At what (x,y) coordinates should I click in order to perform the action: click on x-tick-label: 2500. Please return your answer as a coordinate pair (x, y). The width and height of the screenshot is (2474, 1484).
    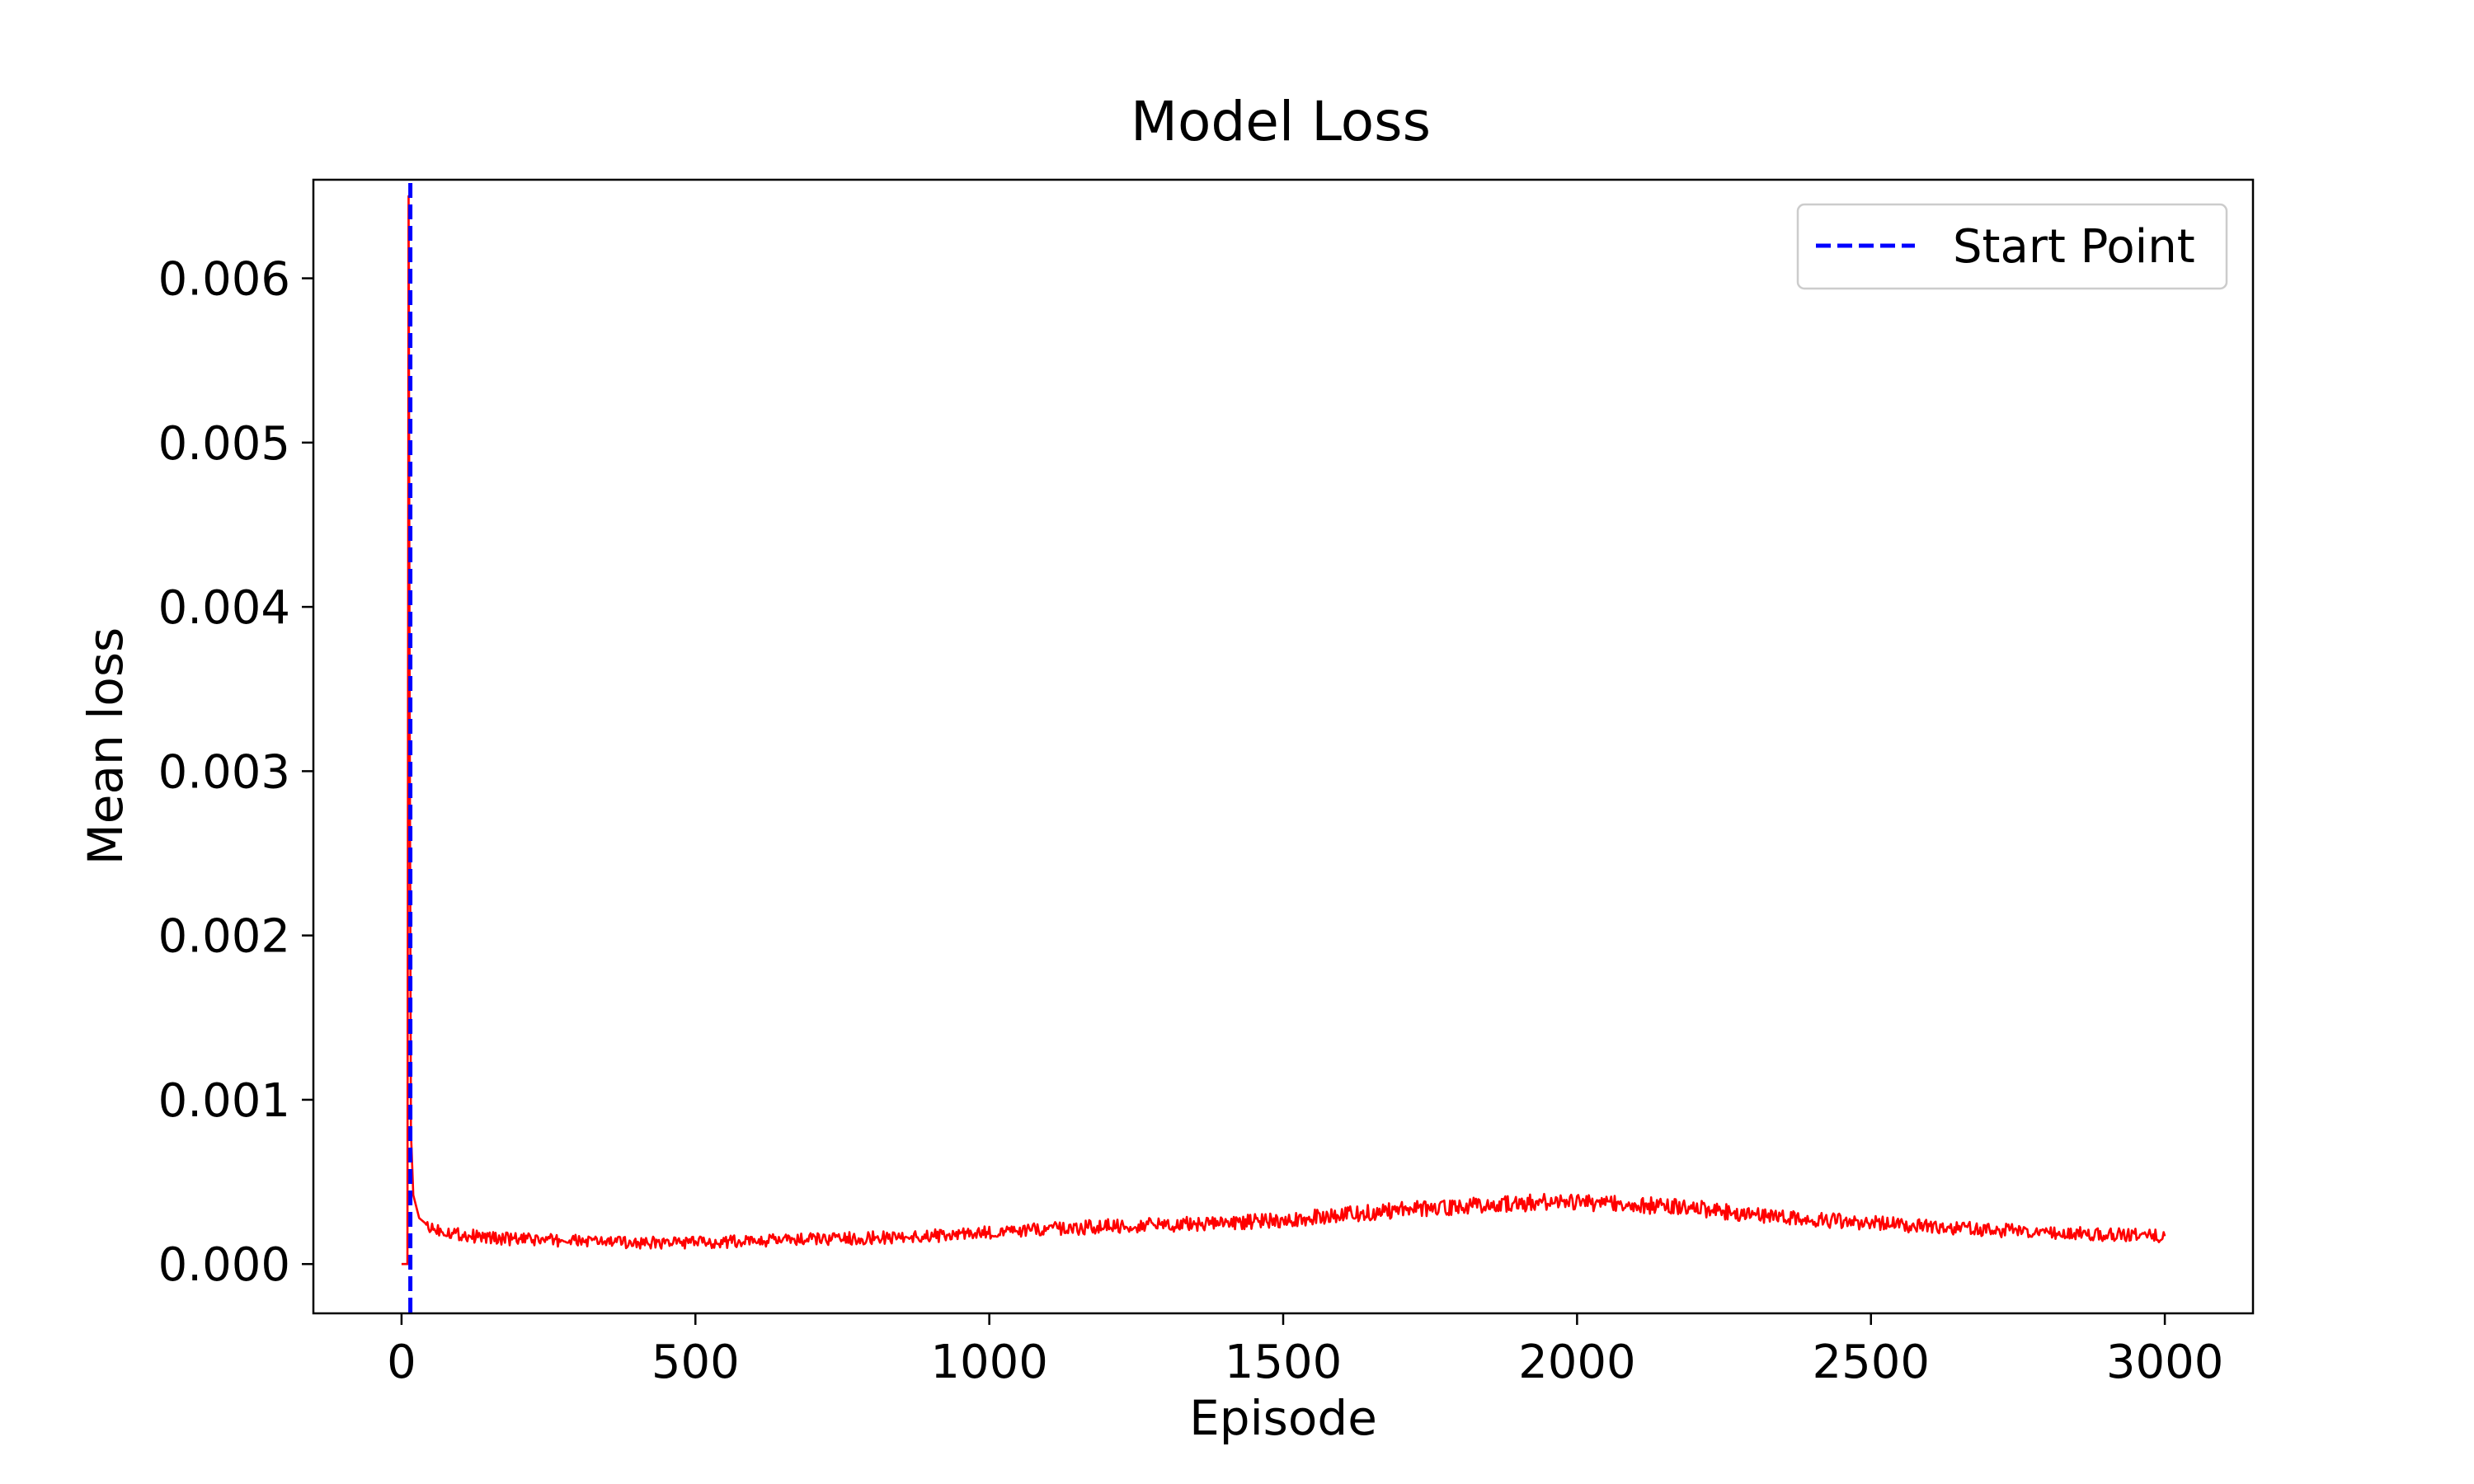
    Looking at the image, I should click on (1871, 1362).